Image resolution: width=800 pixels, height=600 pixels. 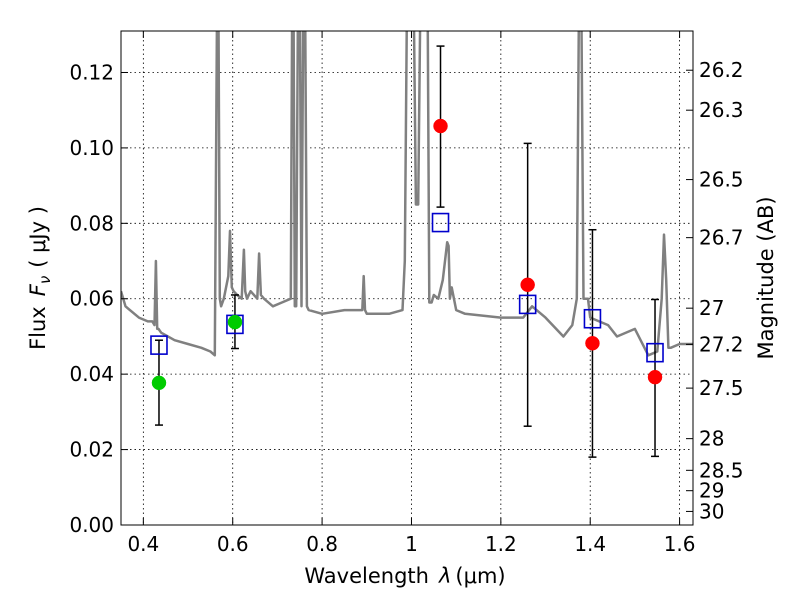 I want to click on y-tick-label: 0.10, so click(x=91, y=148).